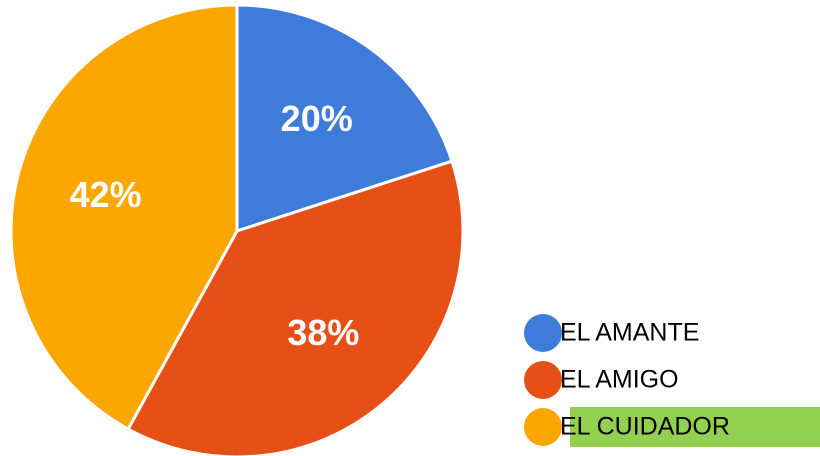  I want to click on legend-label: EL CUIDADOR, so click(645, 427).